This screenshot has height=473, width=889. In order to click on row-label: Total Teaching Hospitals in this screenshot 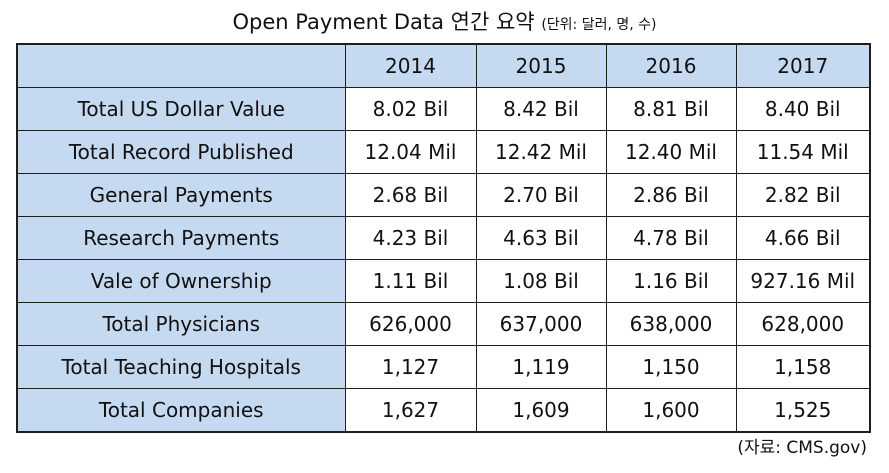, I will do `click(181, 367)`.